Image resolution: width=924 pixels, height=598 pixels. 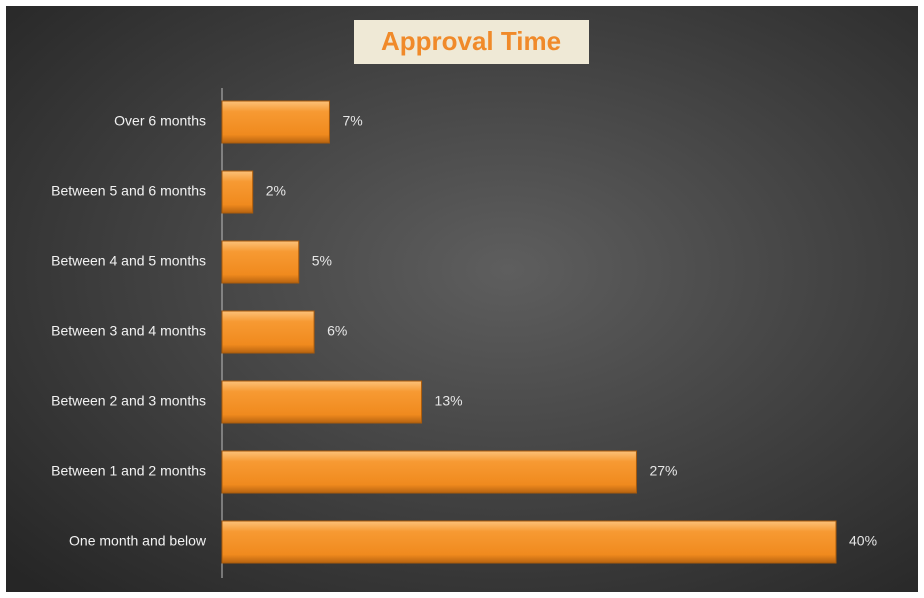 What do you see at coordinates (128, 331) in the screenshot?
I see `y-tick-label: Between 3 and 4 months` at bounding box center [128, 331].